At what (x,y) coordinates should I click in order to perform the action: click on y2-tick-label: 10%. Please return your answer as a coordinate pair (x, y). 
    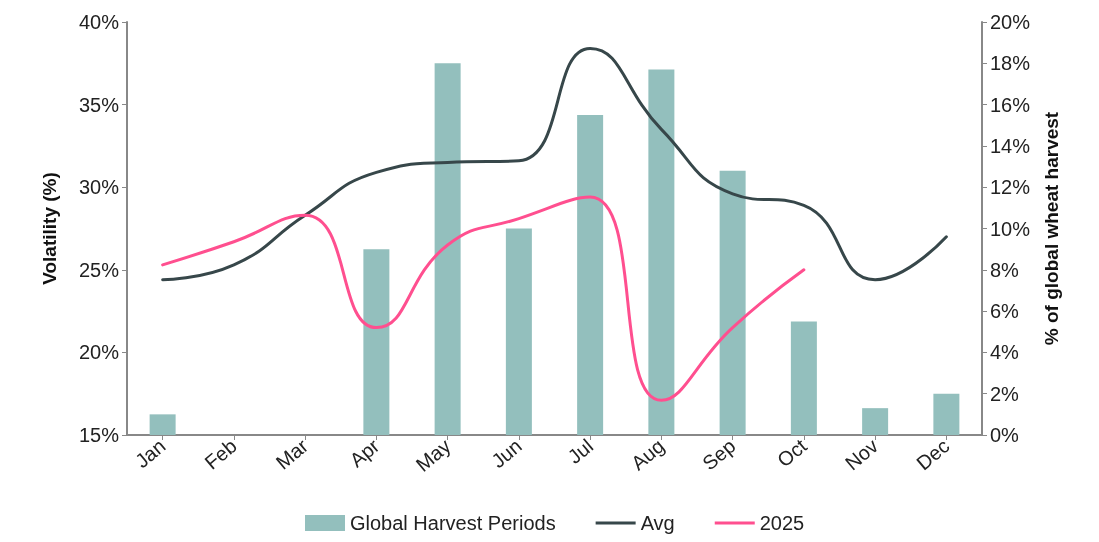
    Looking at the image, I should click on (1010, 228).